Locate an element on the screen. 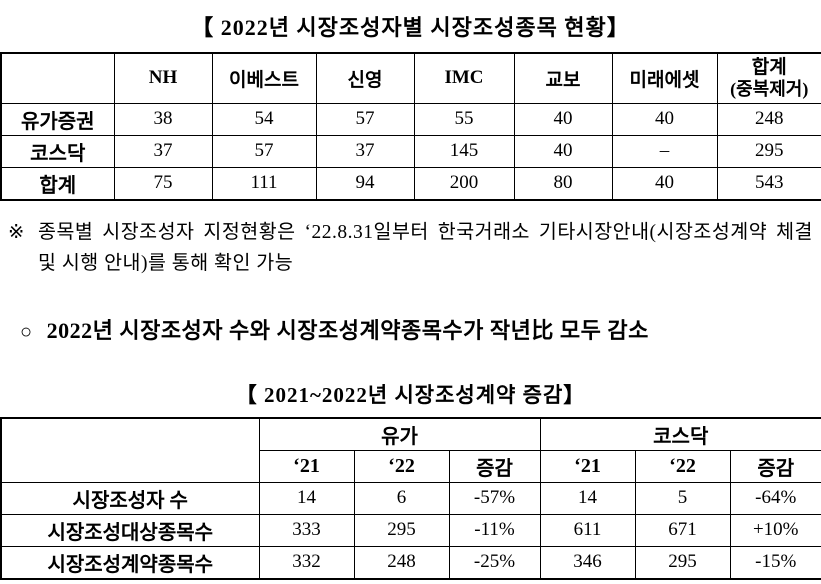  table1-title: 【 2022년 시장조성자별 시장조성종목 현황】 is located at coordinates (410, 27).